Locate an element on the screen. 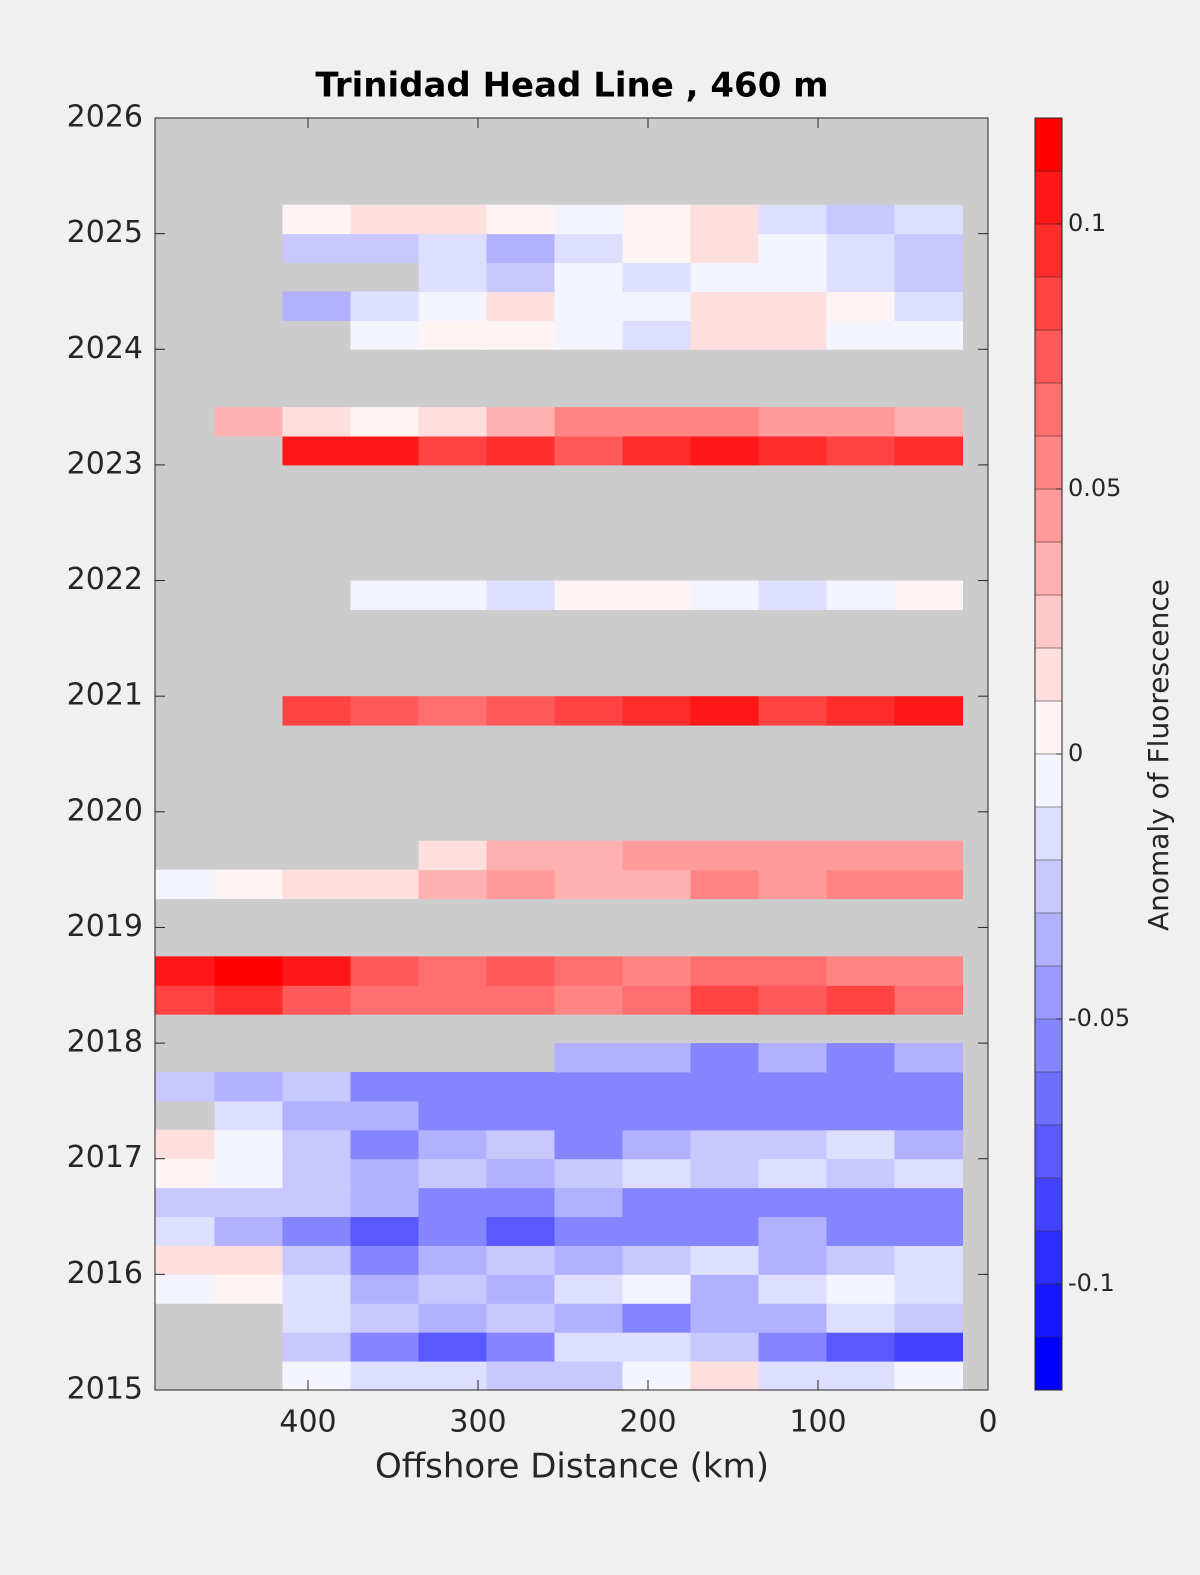 This screenshot has width=1200, height=1575. y-tick-label: 2022 is located at coordinates (105, 579).